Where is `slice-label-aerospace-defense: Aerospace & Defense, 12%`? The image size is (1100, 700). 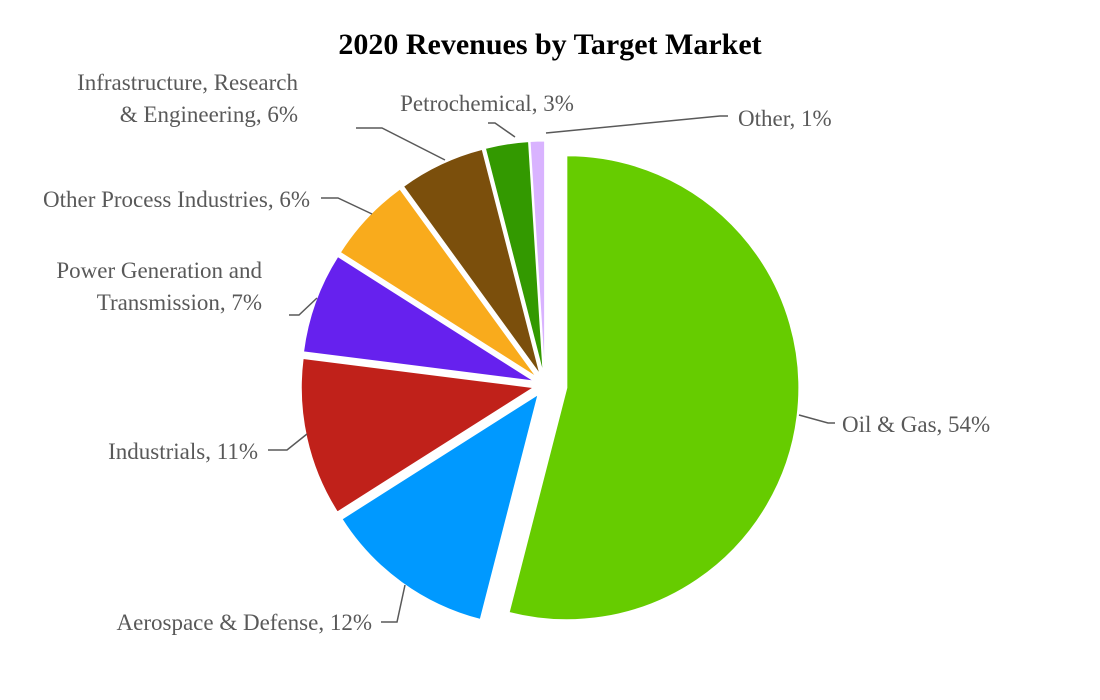
slice-label-aerospace-defense: Aerospace & Defense, 12% is located at coordinates (244, 622).